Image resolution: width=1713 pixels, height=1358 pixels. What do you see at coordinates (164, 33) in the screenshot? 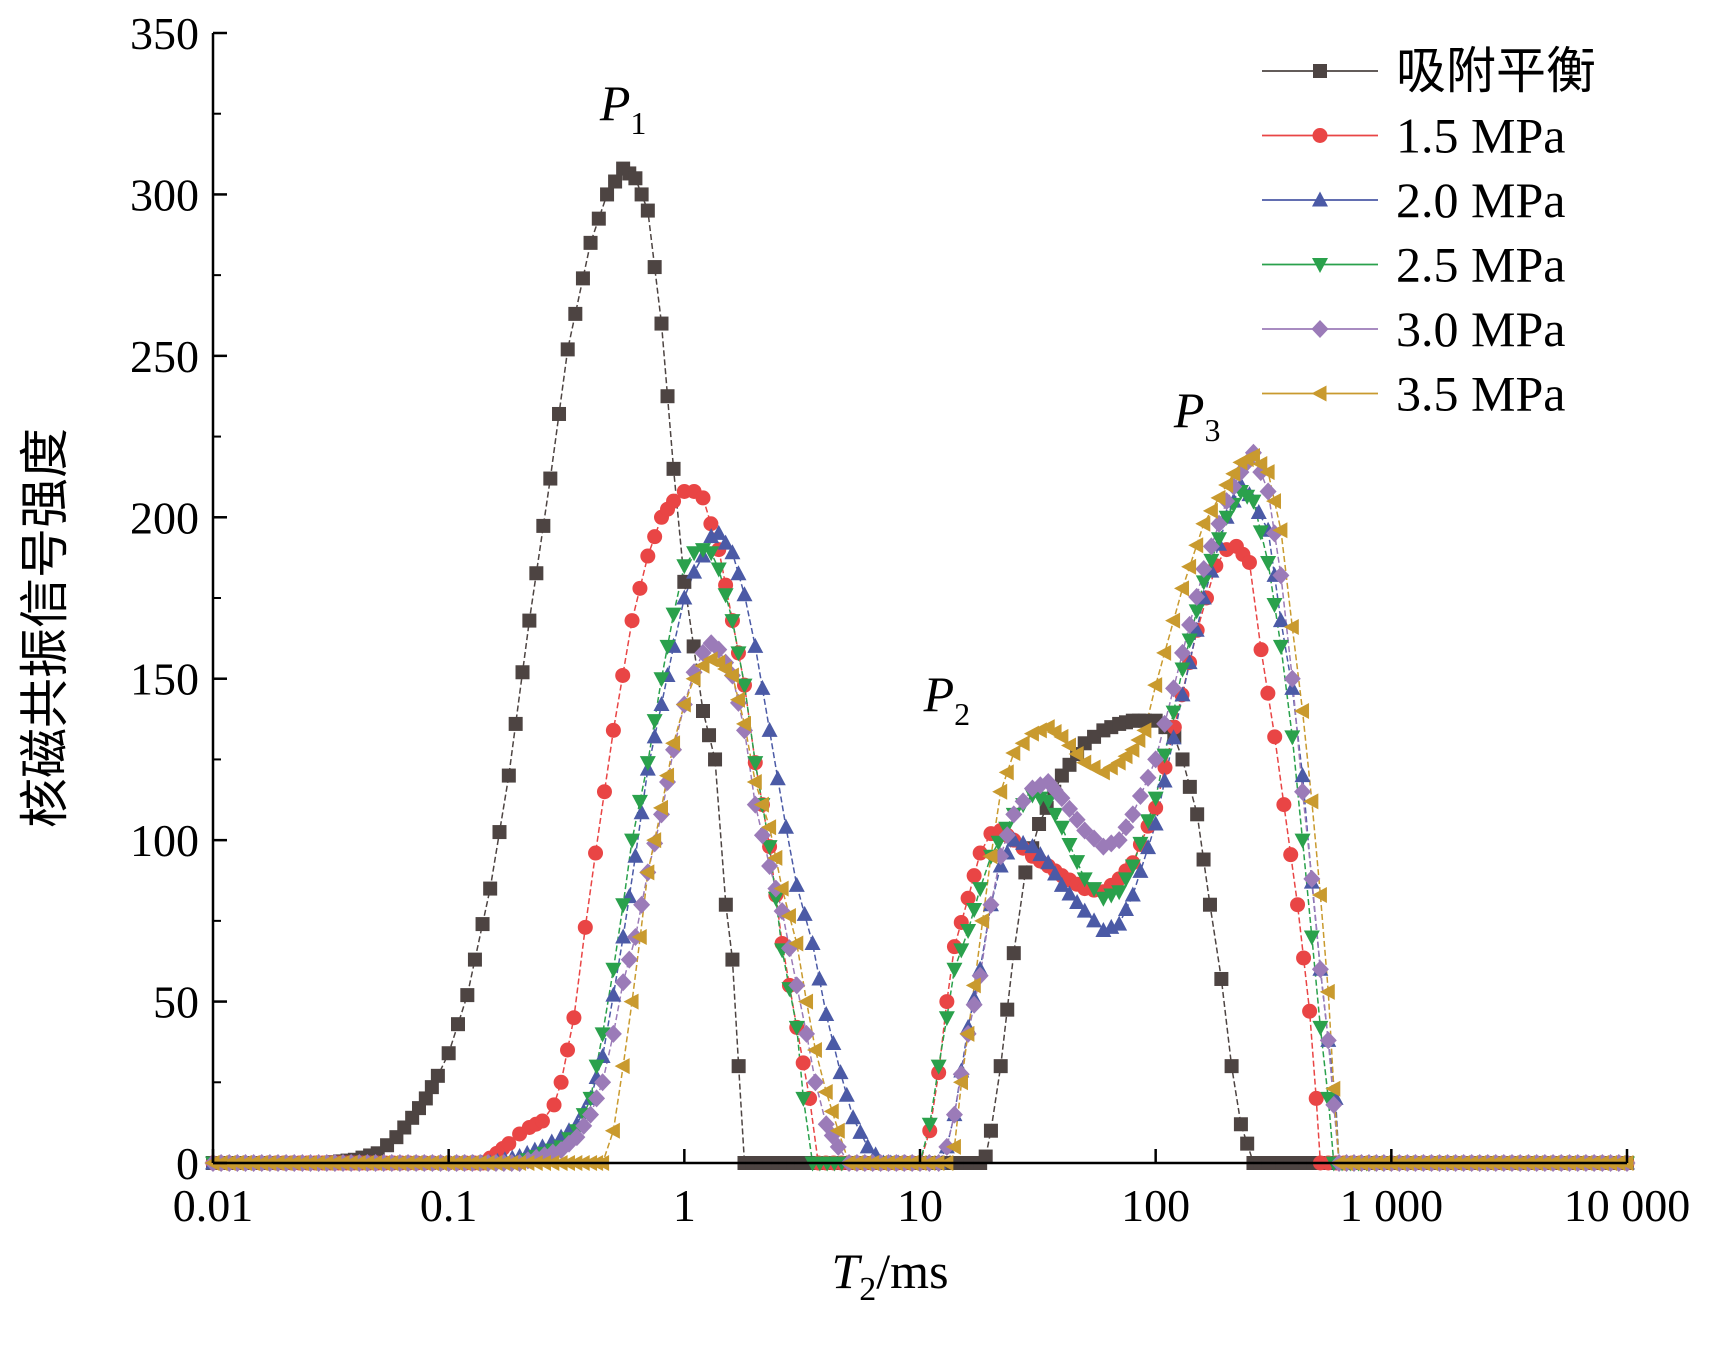
I see `y-tick-label: 350` at bounding box center [164, 33].